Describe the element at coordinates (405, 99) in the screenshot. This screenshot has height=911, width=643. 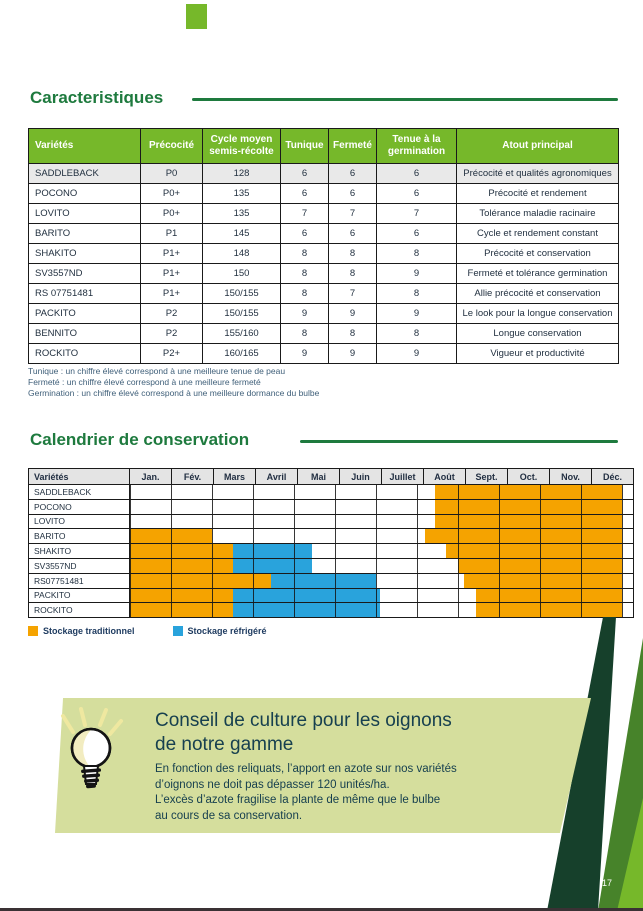
I see `title-rule` at that location.